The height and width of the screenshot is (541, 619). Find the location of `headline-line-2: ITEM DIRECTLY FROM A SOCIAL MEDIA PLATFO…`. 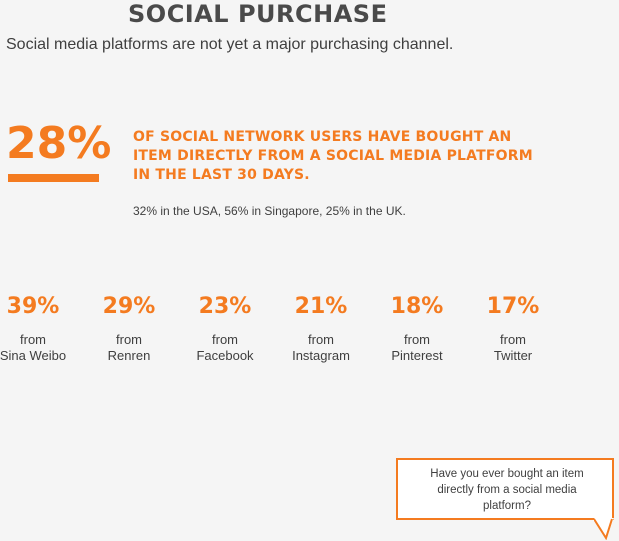

headline-line-2: ITEM DIRECTLY FROM A SOCIAL MEDIA PLATFO… is located at coordinates (333, 156).